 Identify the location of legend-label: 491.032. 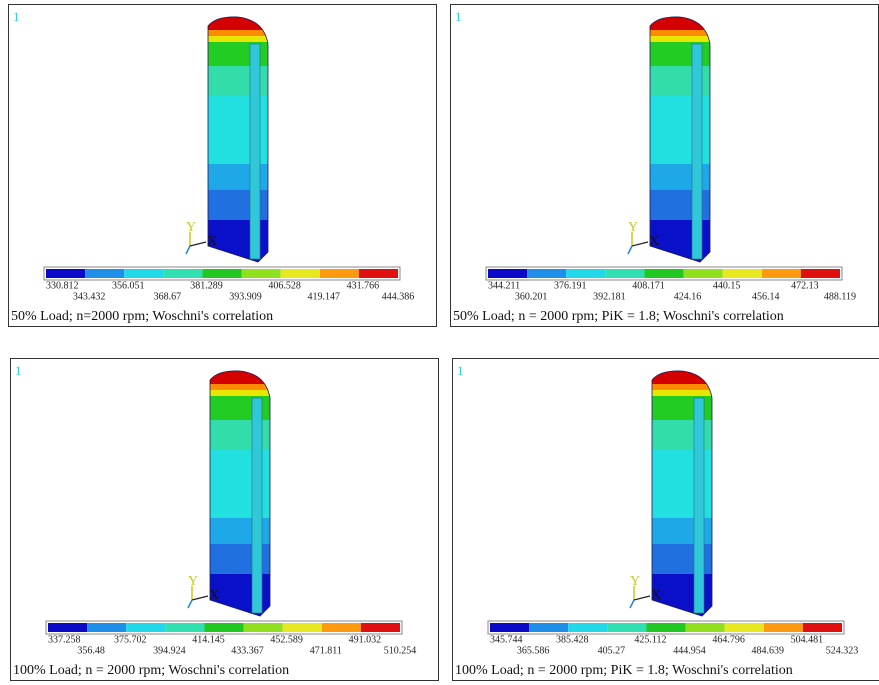
(365, 639).